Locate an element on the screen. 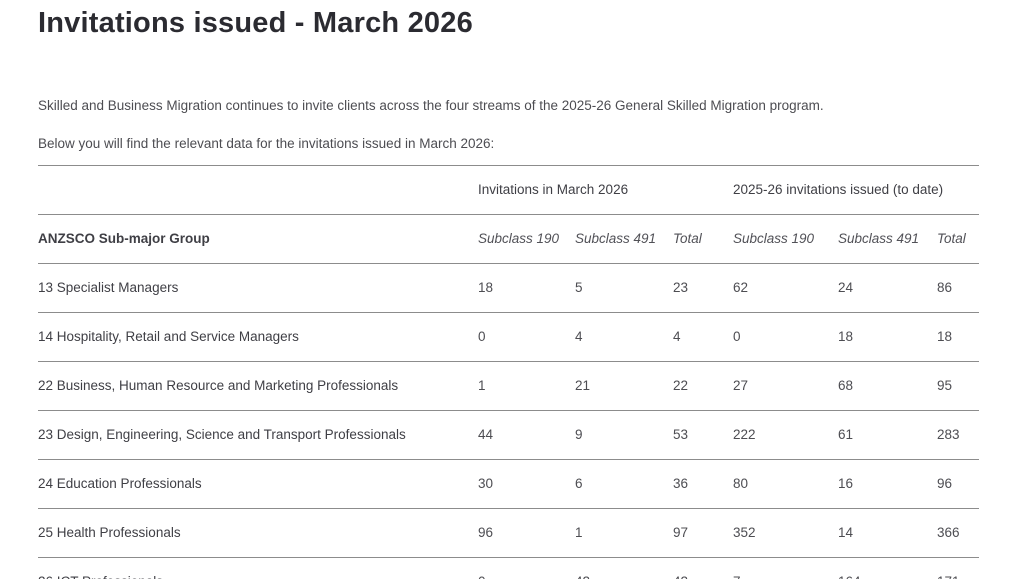  cell-value: 80 is located at coordinates (741, 483).